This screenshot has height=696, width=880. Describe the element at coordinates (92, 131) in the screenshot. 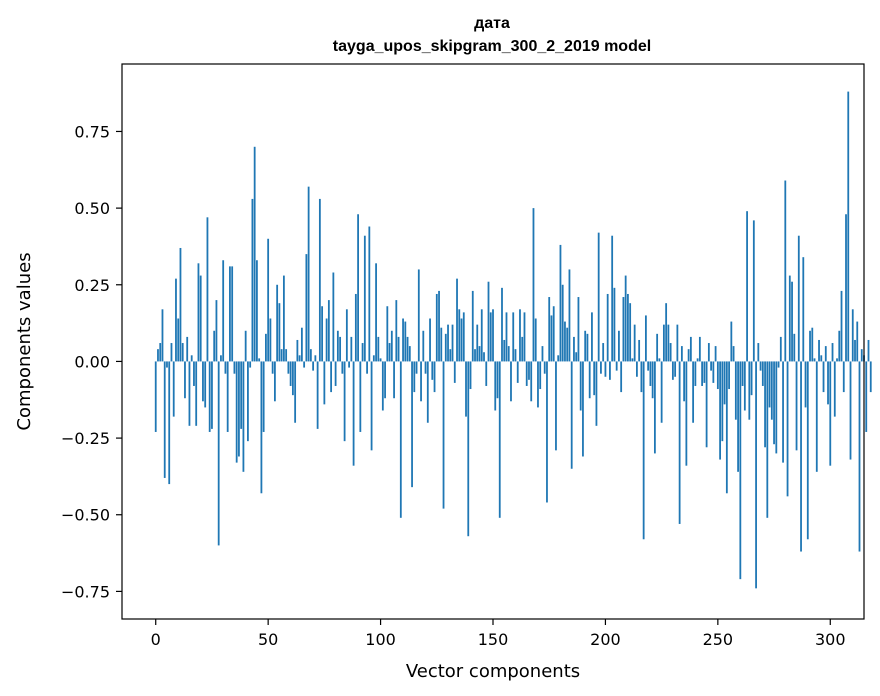

I see `y-tick-label: 0.75` at that location.